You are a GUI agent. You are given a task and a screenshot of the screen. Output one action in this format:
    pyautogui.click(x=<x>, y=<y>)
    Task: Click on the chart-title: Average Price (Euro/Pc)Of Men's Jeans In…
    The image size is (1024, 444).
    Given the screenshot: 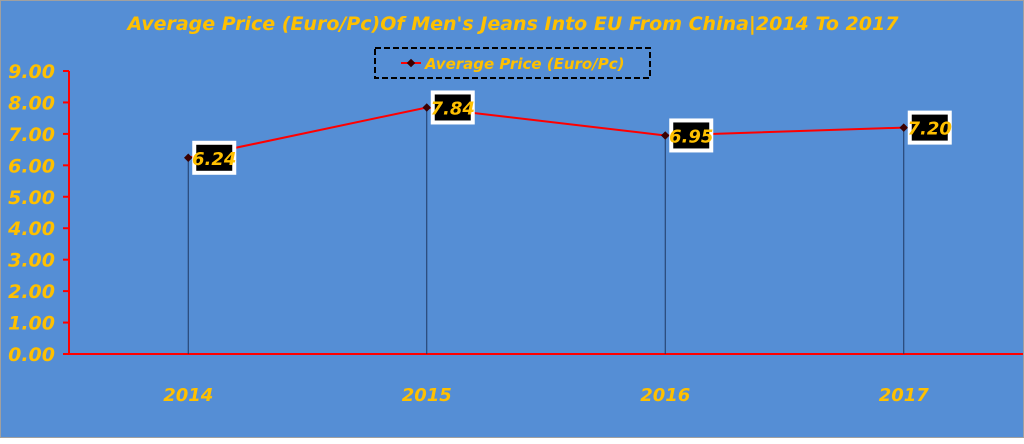 What is the action you would take?
    pyautogui.click(x=513, y=24)
    